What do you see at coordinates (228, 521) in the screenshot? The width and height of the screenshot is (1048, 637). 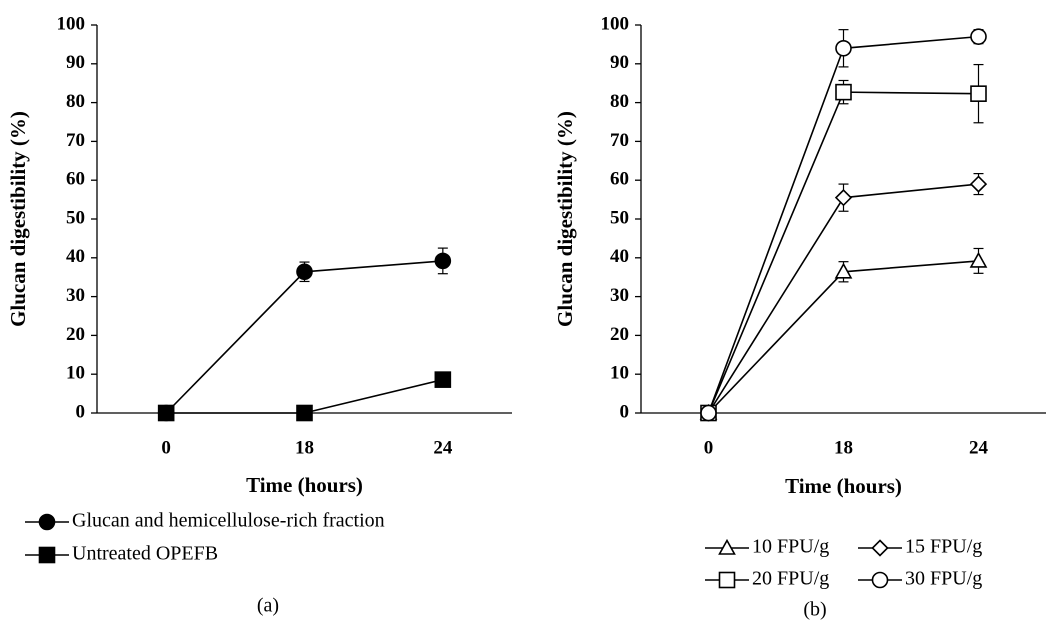 I see `legend-label: Glucan and hemicellulose-rich fraction` at bounding box center [228, 521].